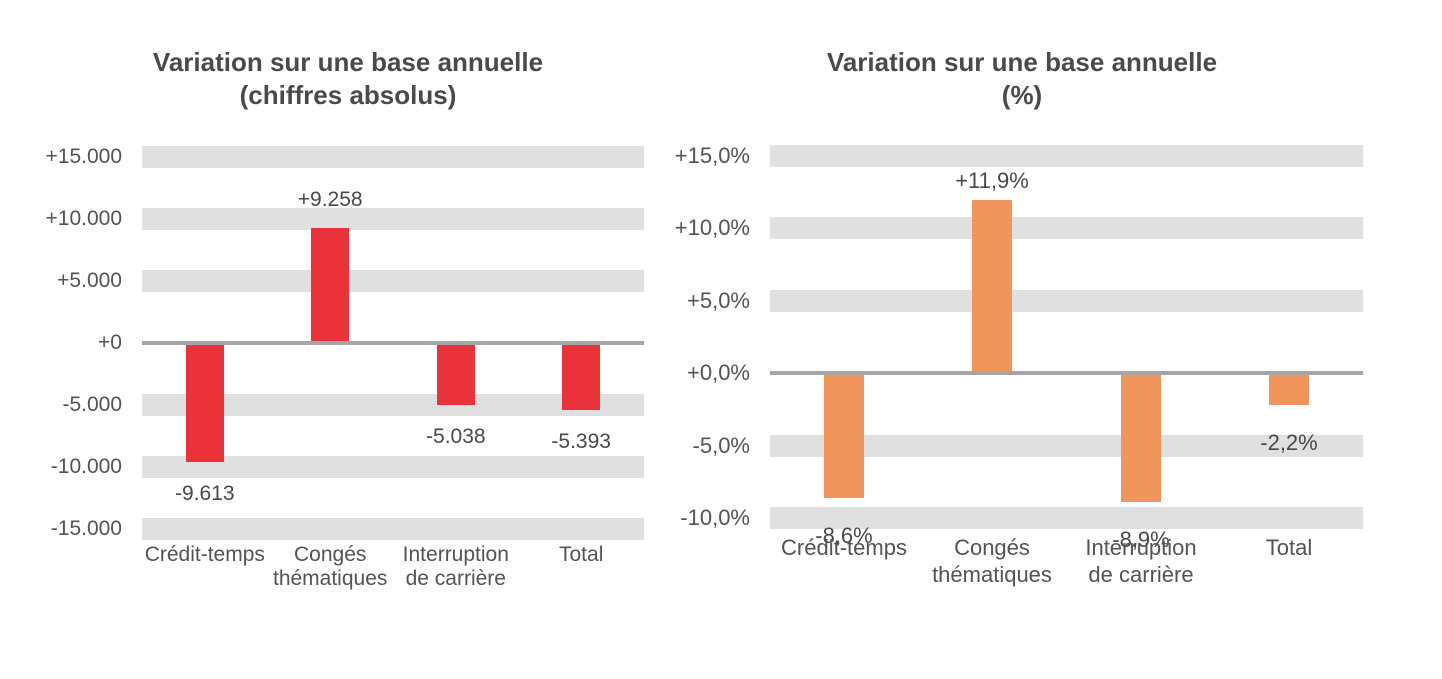 Image resolution: width=1442 pixels, height=679 pixels. I want to click on bar-value-label: -2,2%, so click(1289, 442).